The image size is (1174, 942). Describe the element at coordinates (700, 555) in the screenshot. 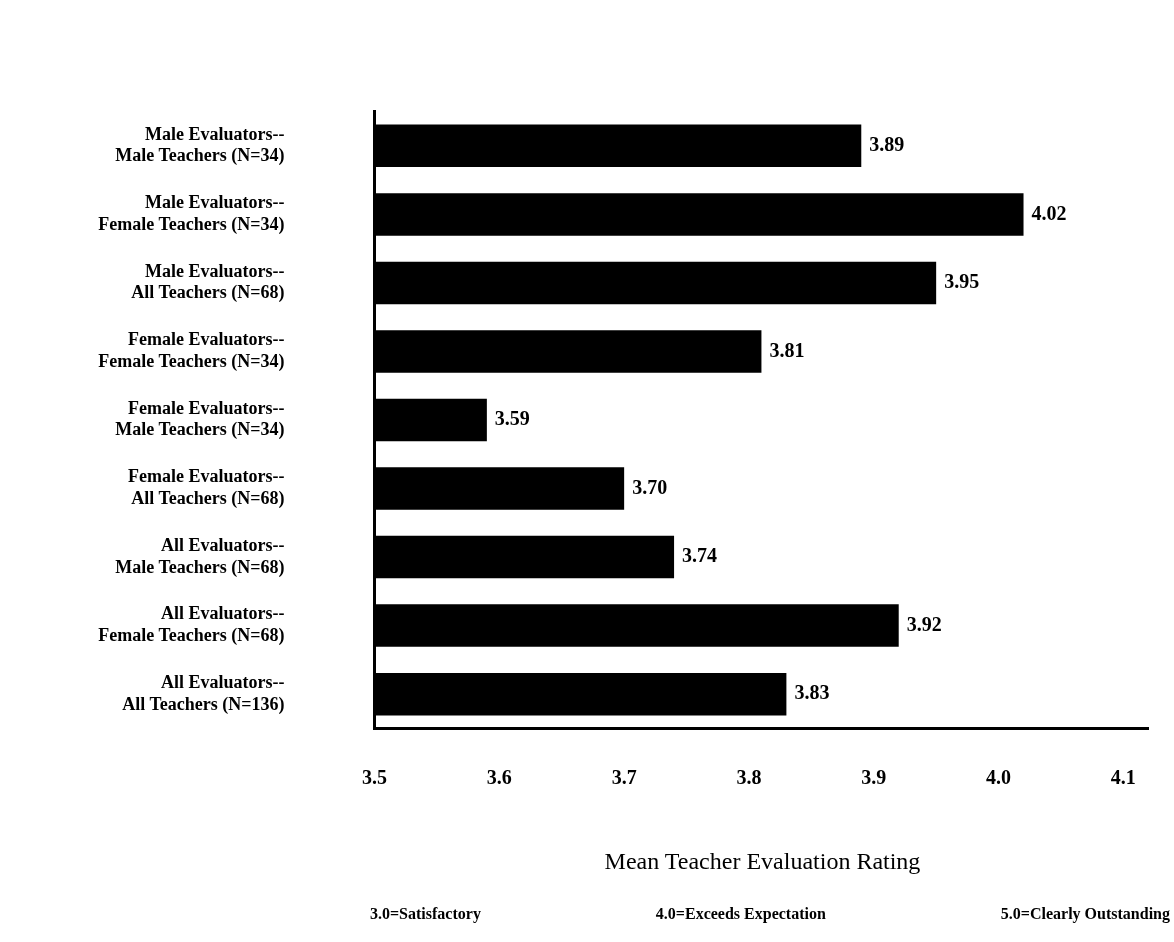

I see `data-label: 3.74` at that location.